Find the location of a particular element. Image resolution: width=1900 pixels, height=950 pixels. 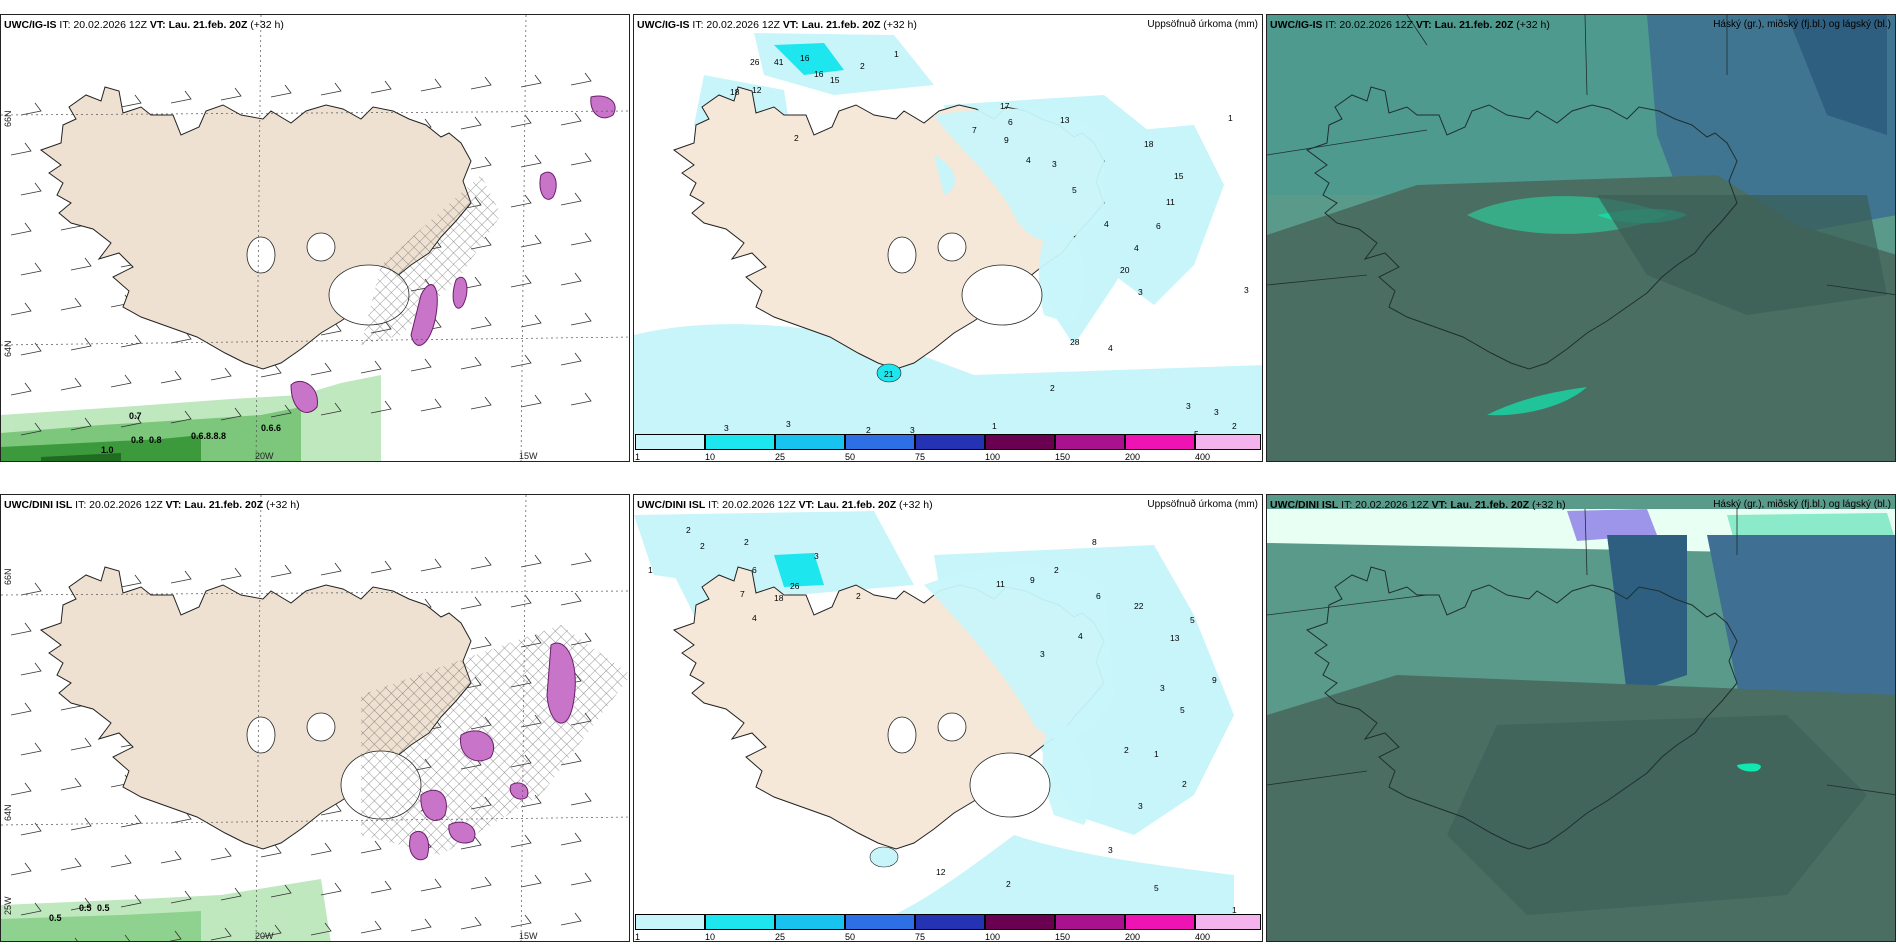

colorbar-tick-label: 50 is located at coordinates (850, 457).